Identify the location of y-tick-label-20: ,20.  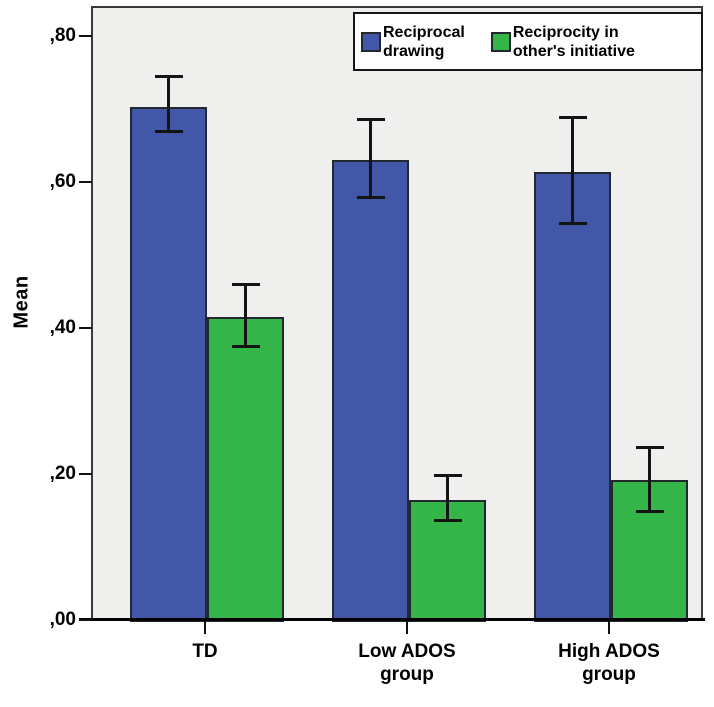
(62, 473).